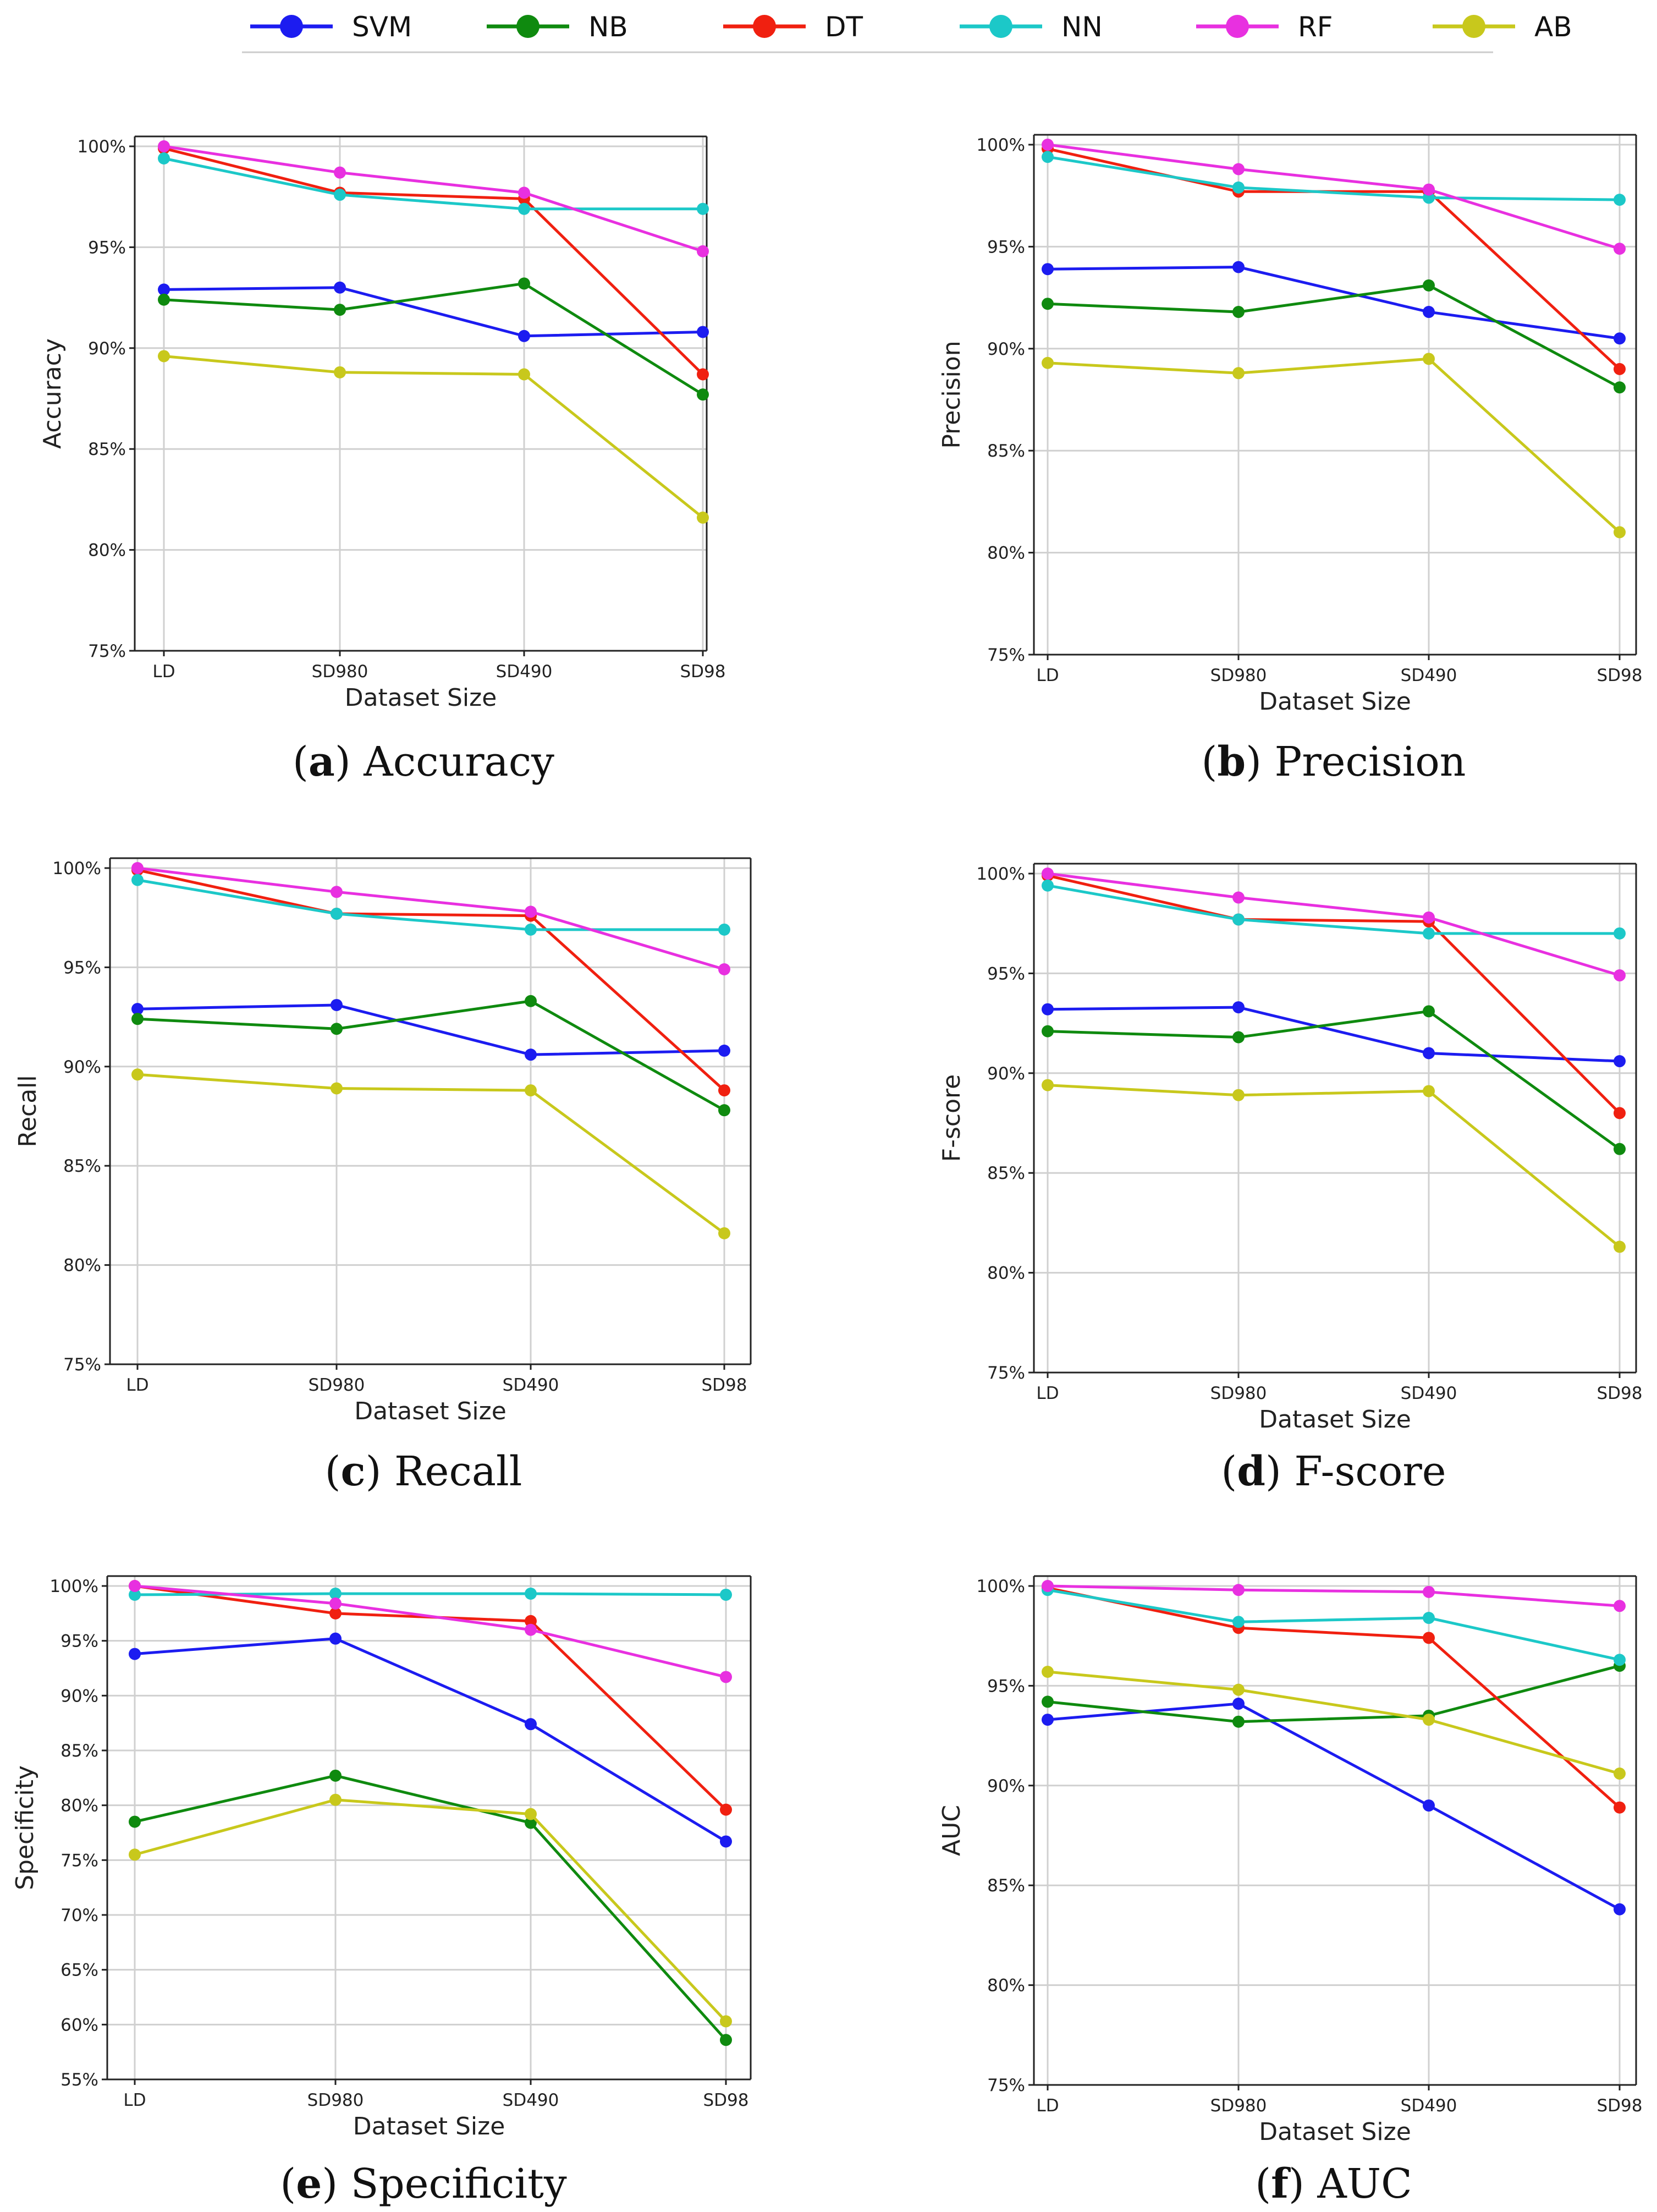 The image size is (1657, 2212). Describe the element at coordinates (431, 1631) in the screenshot. I see `series-rf` at that location.